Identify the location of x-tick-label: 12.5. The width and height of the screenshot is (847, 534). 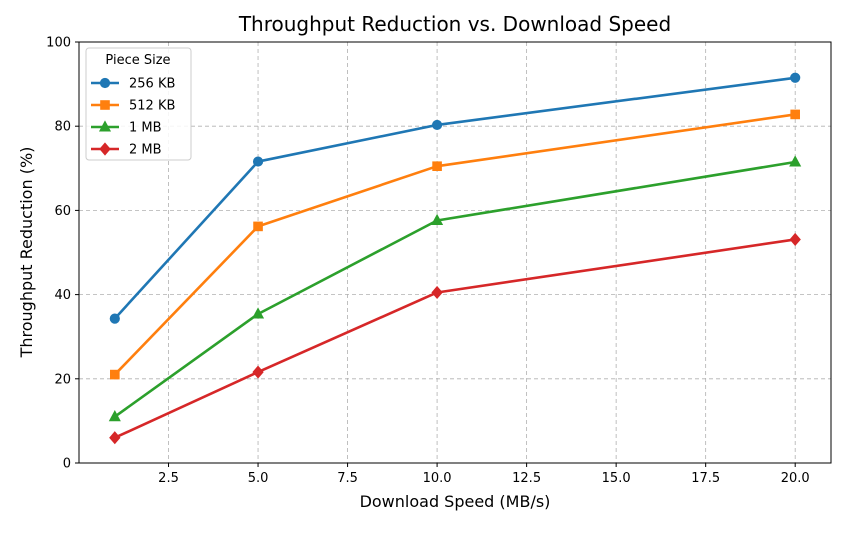
(526, 478).